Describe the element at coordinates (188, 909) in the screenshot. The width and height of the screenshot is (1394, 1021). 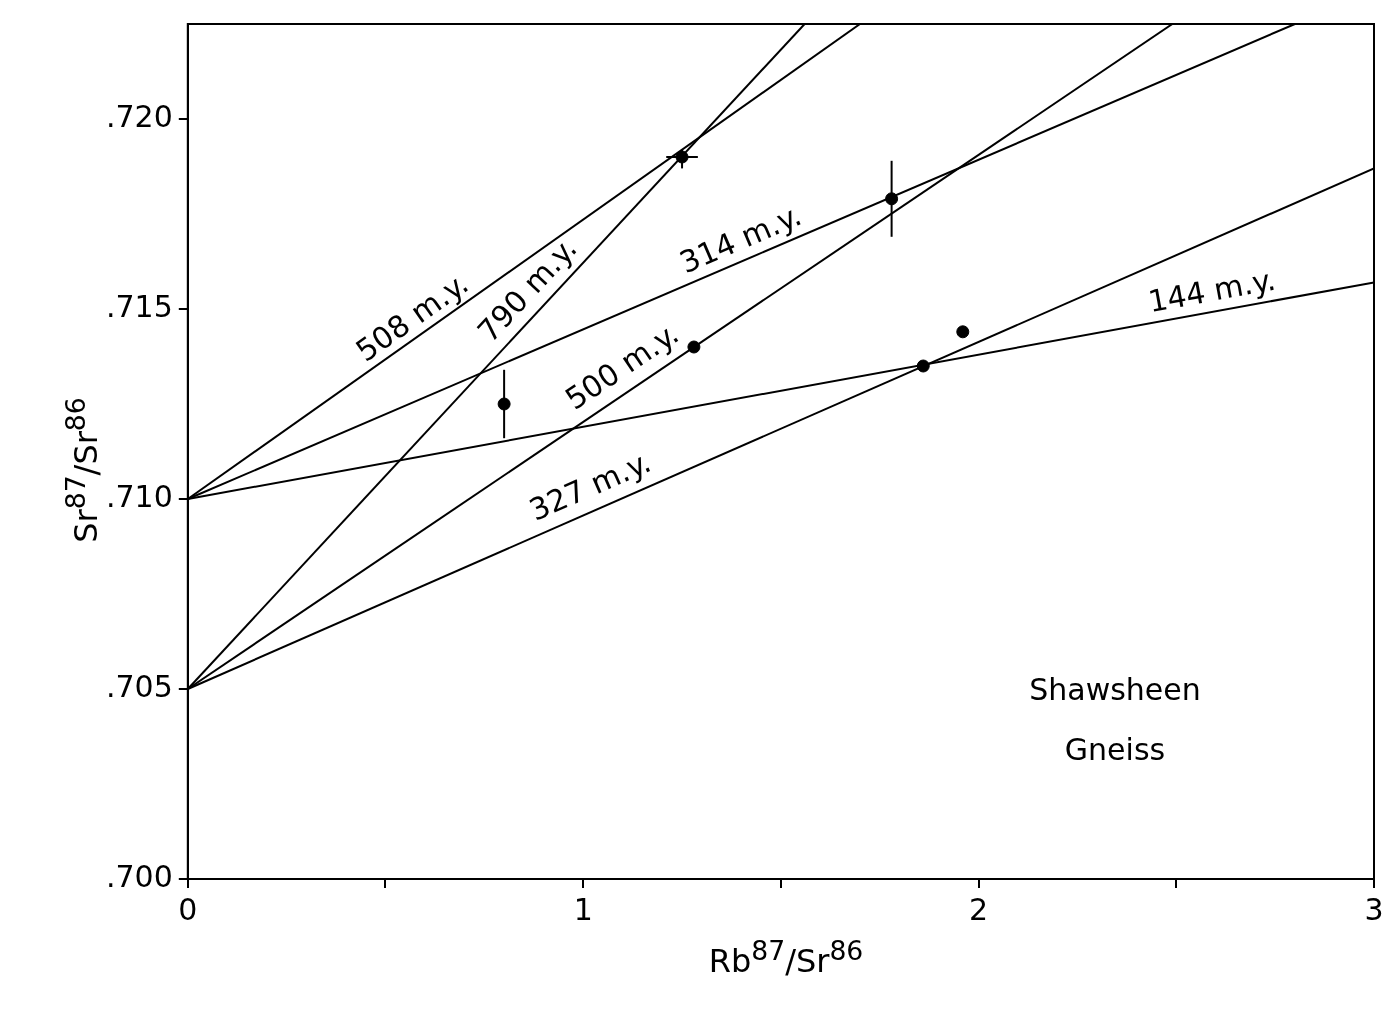
I see `x-tick-label: 0` at that location.